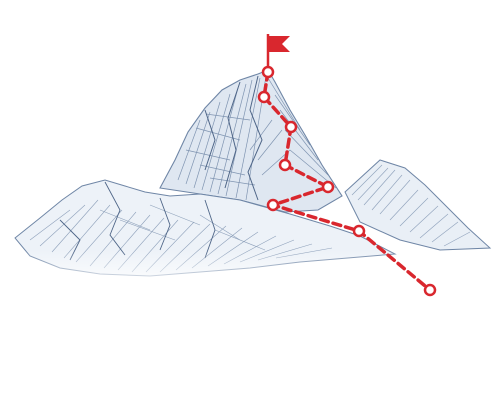 The height and width of the screenshot is (410, 500). I want to click on right-peak, so click(418, 205).